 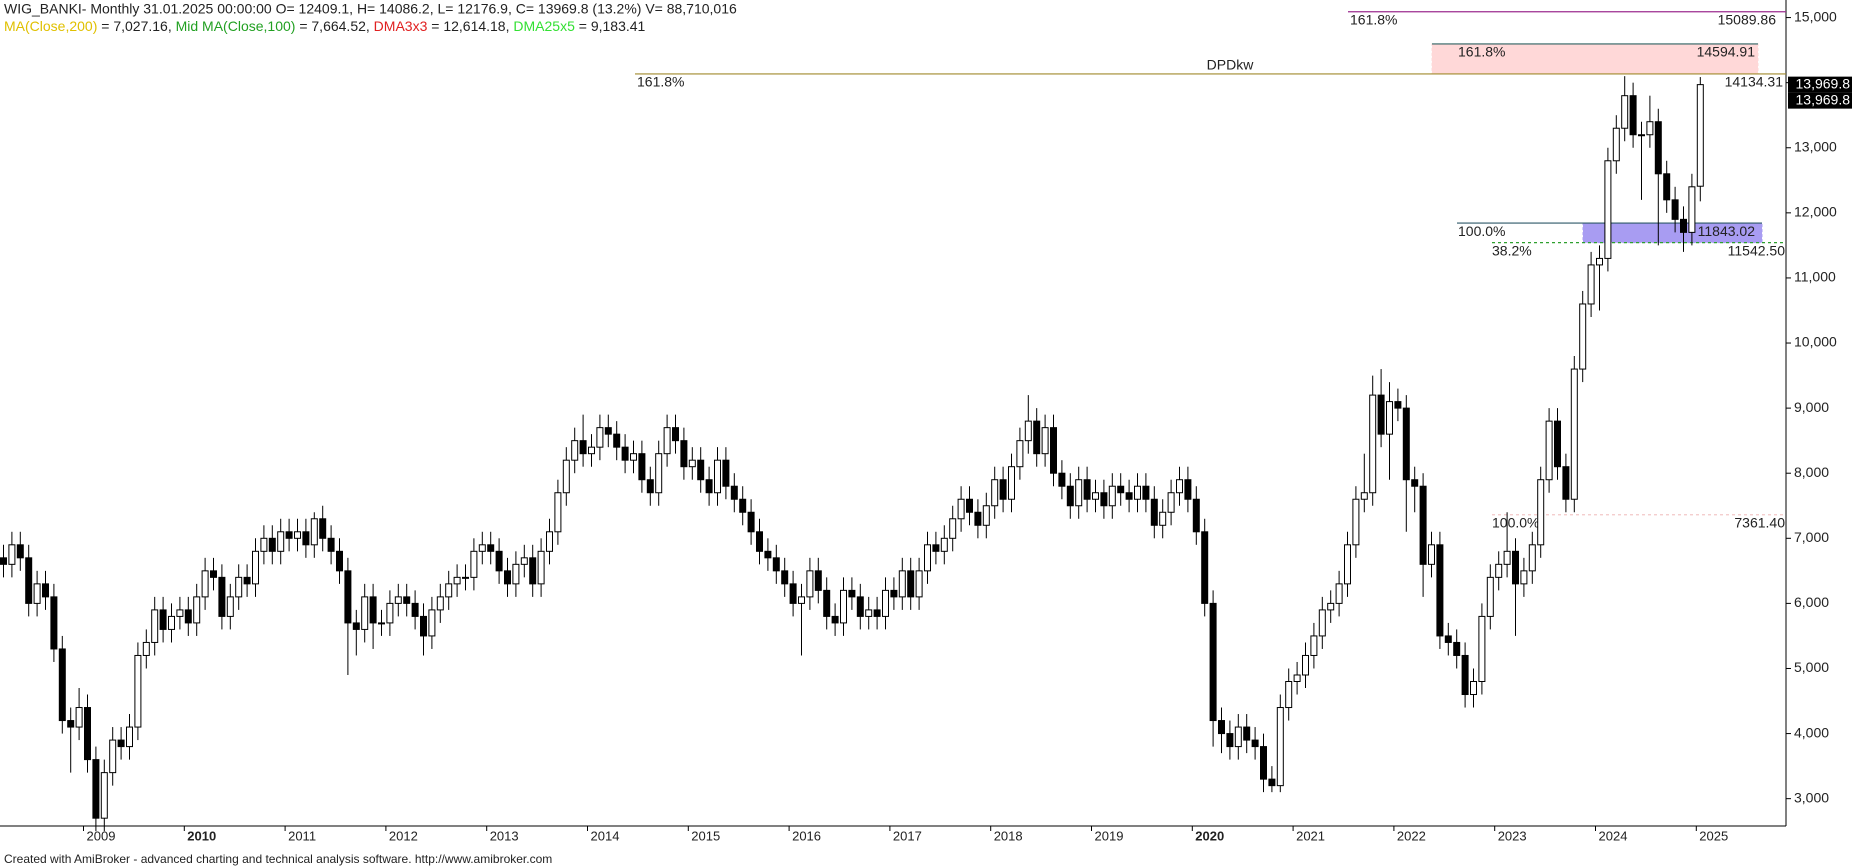 What do you see at coordinates (470, 26) in the screenshot?
I see `indicator-value: = 12,614.18,` at bounding box center [470, 26].